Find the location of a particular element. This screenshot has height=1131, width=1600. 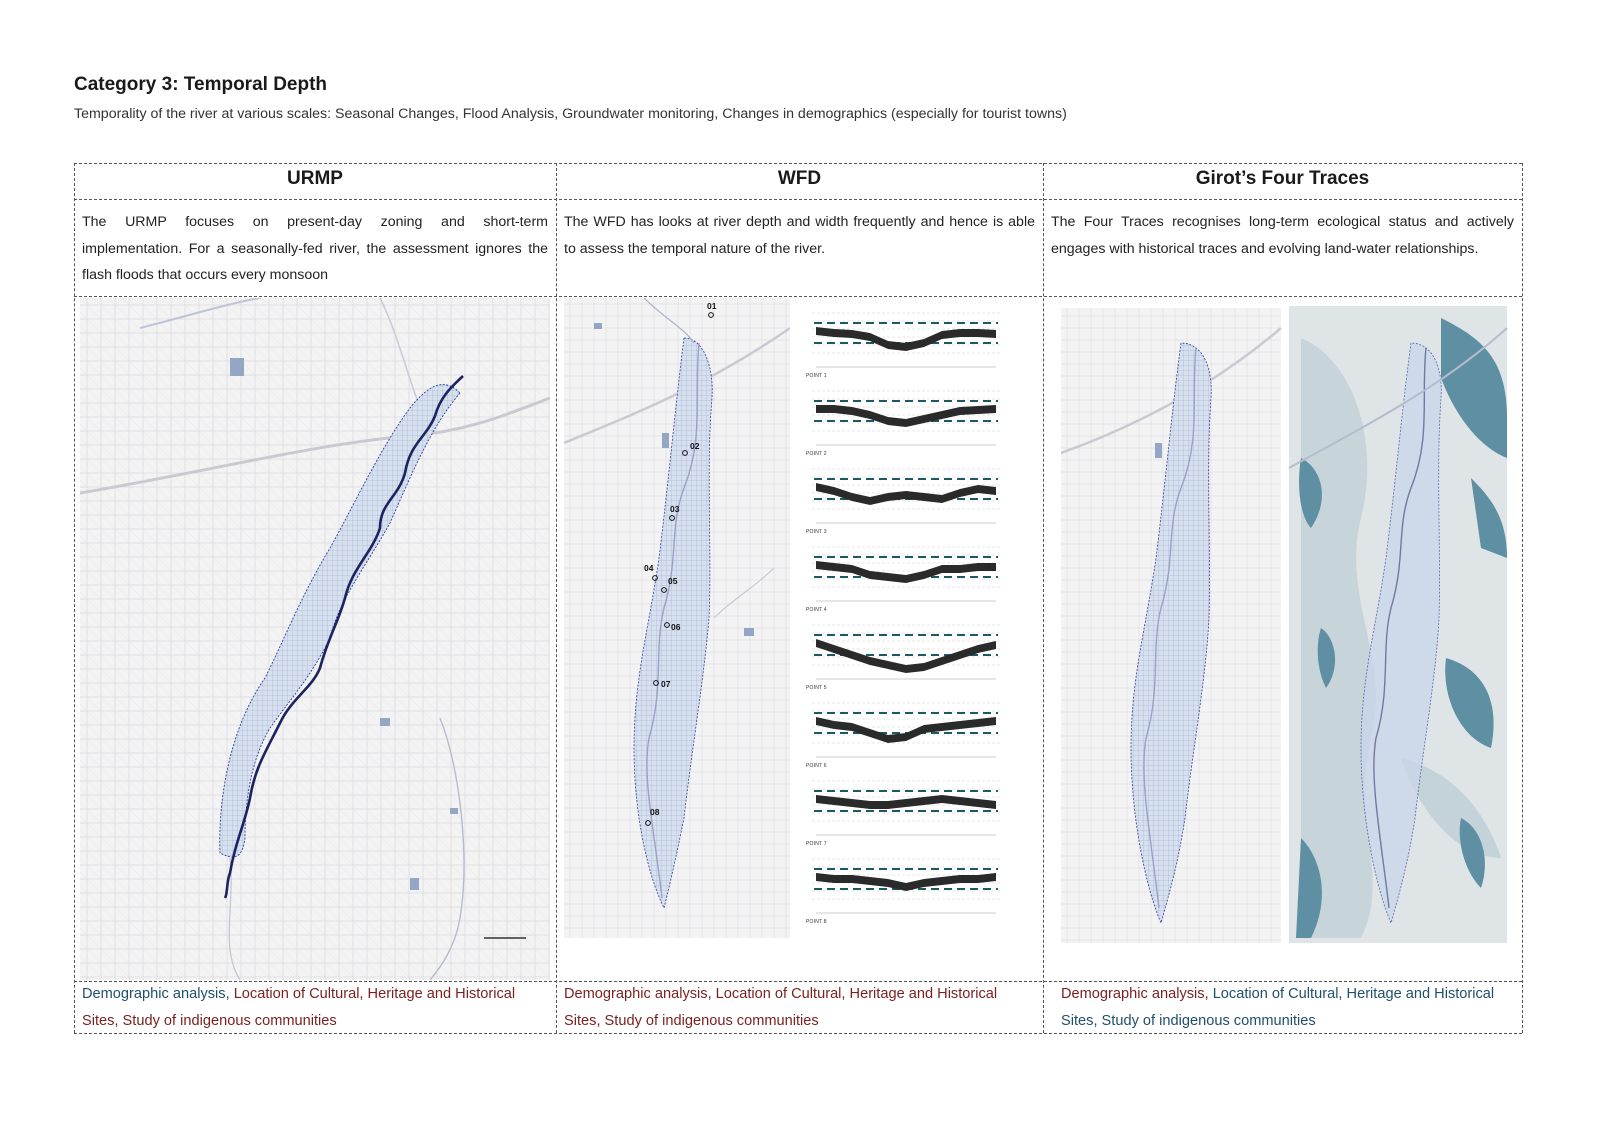

column-title: Girot’s Four Traces is located at coordinates (1282, 178).